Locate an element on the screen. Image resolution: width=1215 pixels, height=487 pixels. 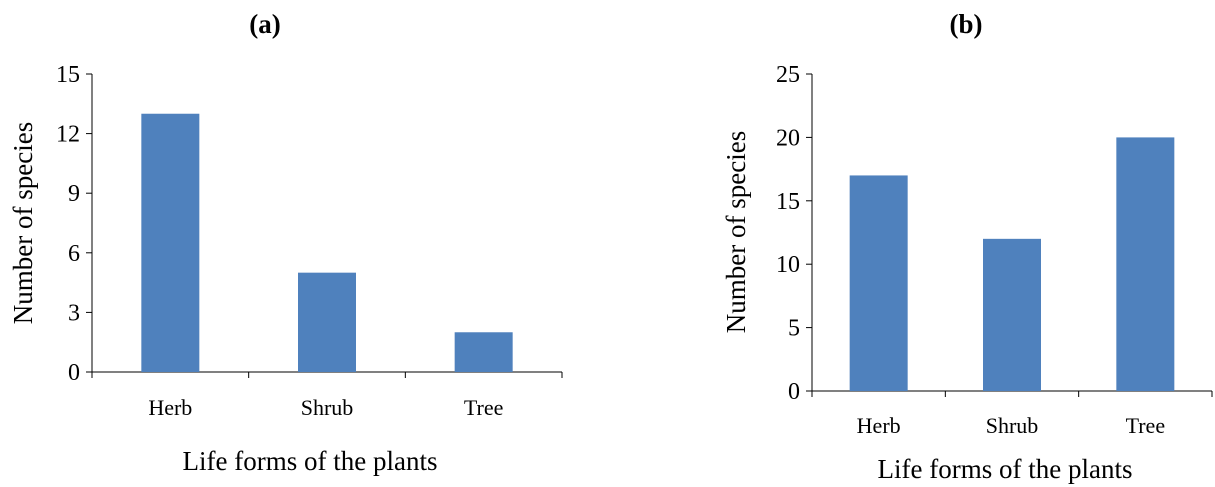
x-axis-title-b: Life forms of the plants is located at coordinates (1005, 469).